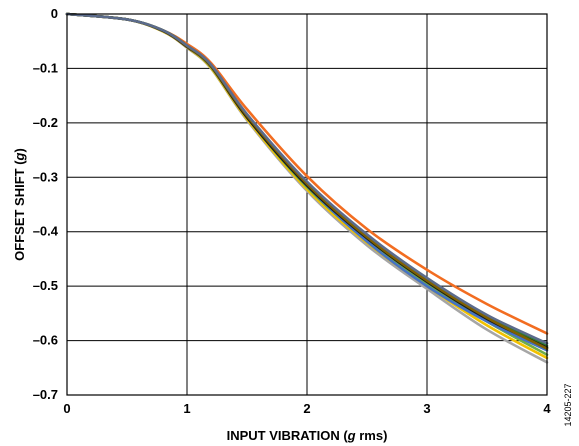 Image resolution: width=579 pixels, height=446 pixels. Describe the element at coordinates (46, 231) in the screenshot. I see `y-tick-label: –0.4` at that location.